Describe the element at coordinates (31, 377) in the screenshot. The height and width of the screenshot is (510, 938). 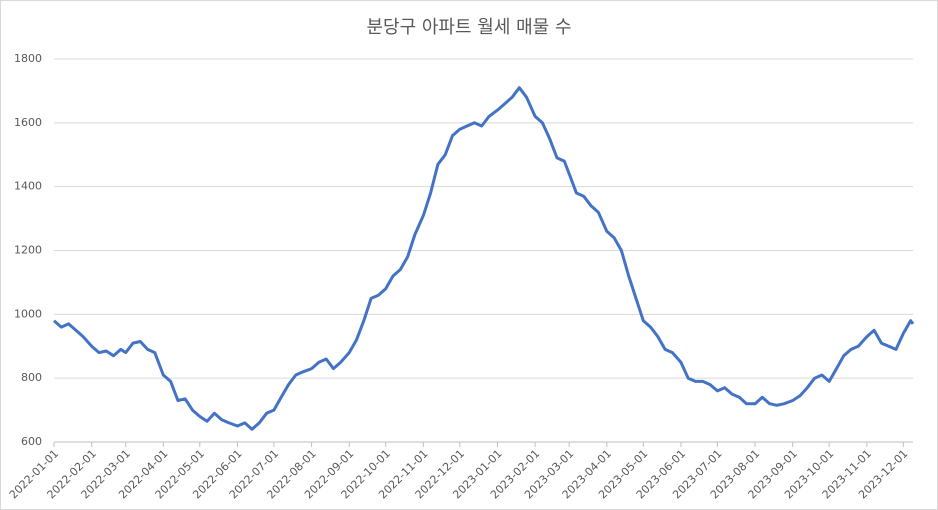
I see `y-tick-label: 800` at that location.